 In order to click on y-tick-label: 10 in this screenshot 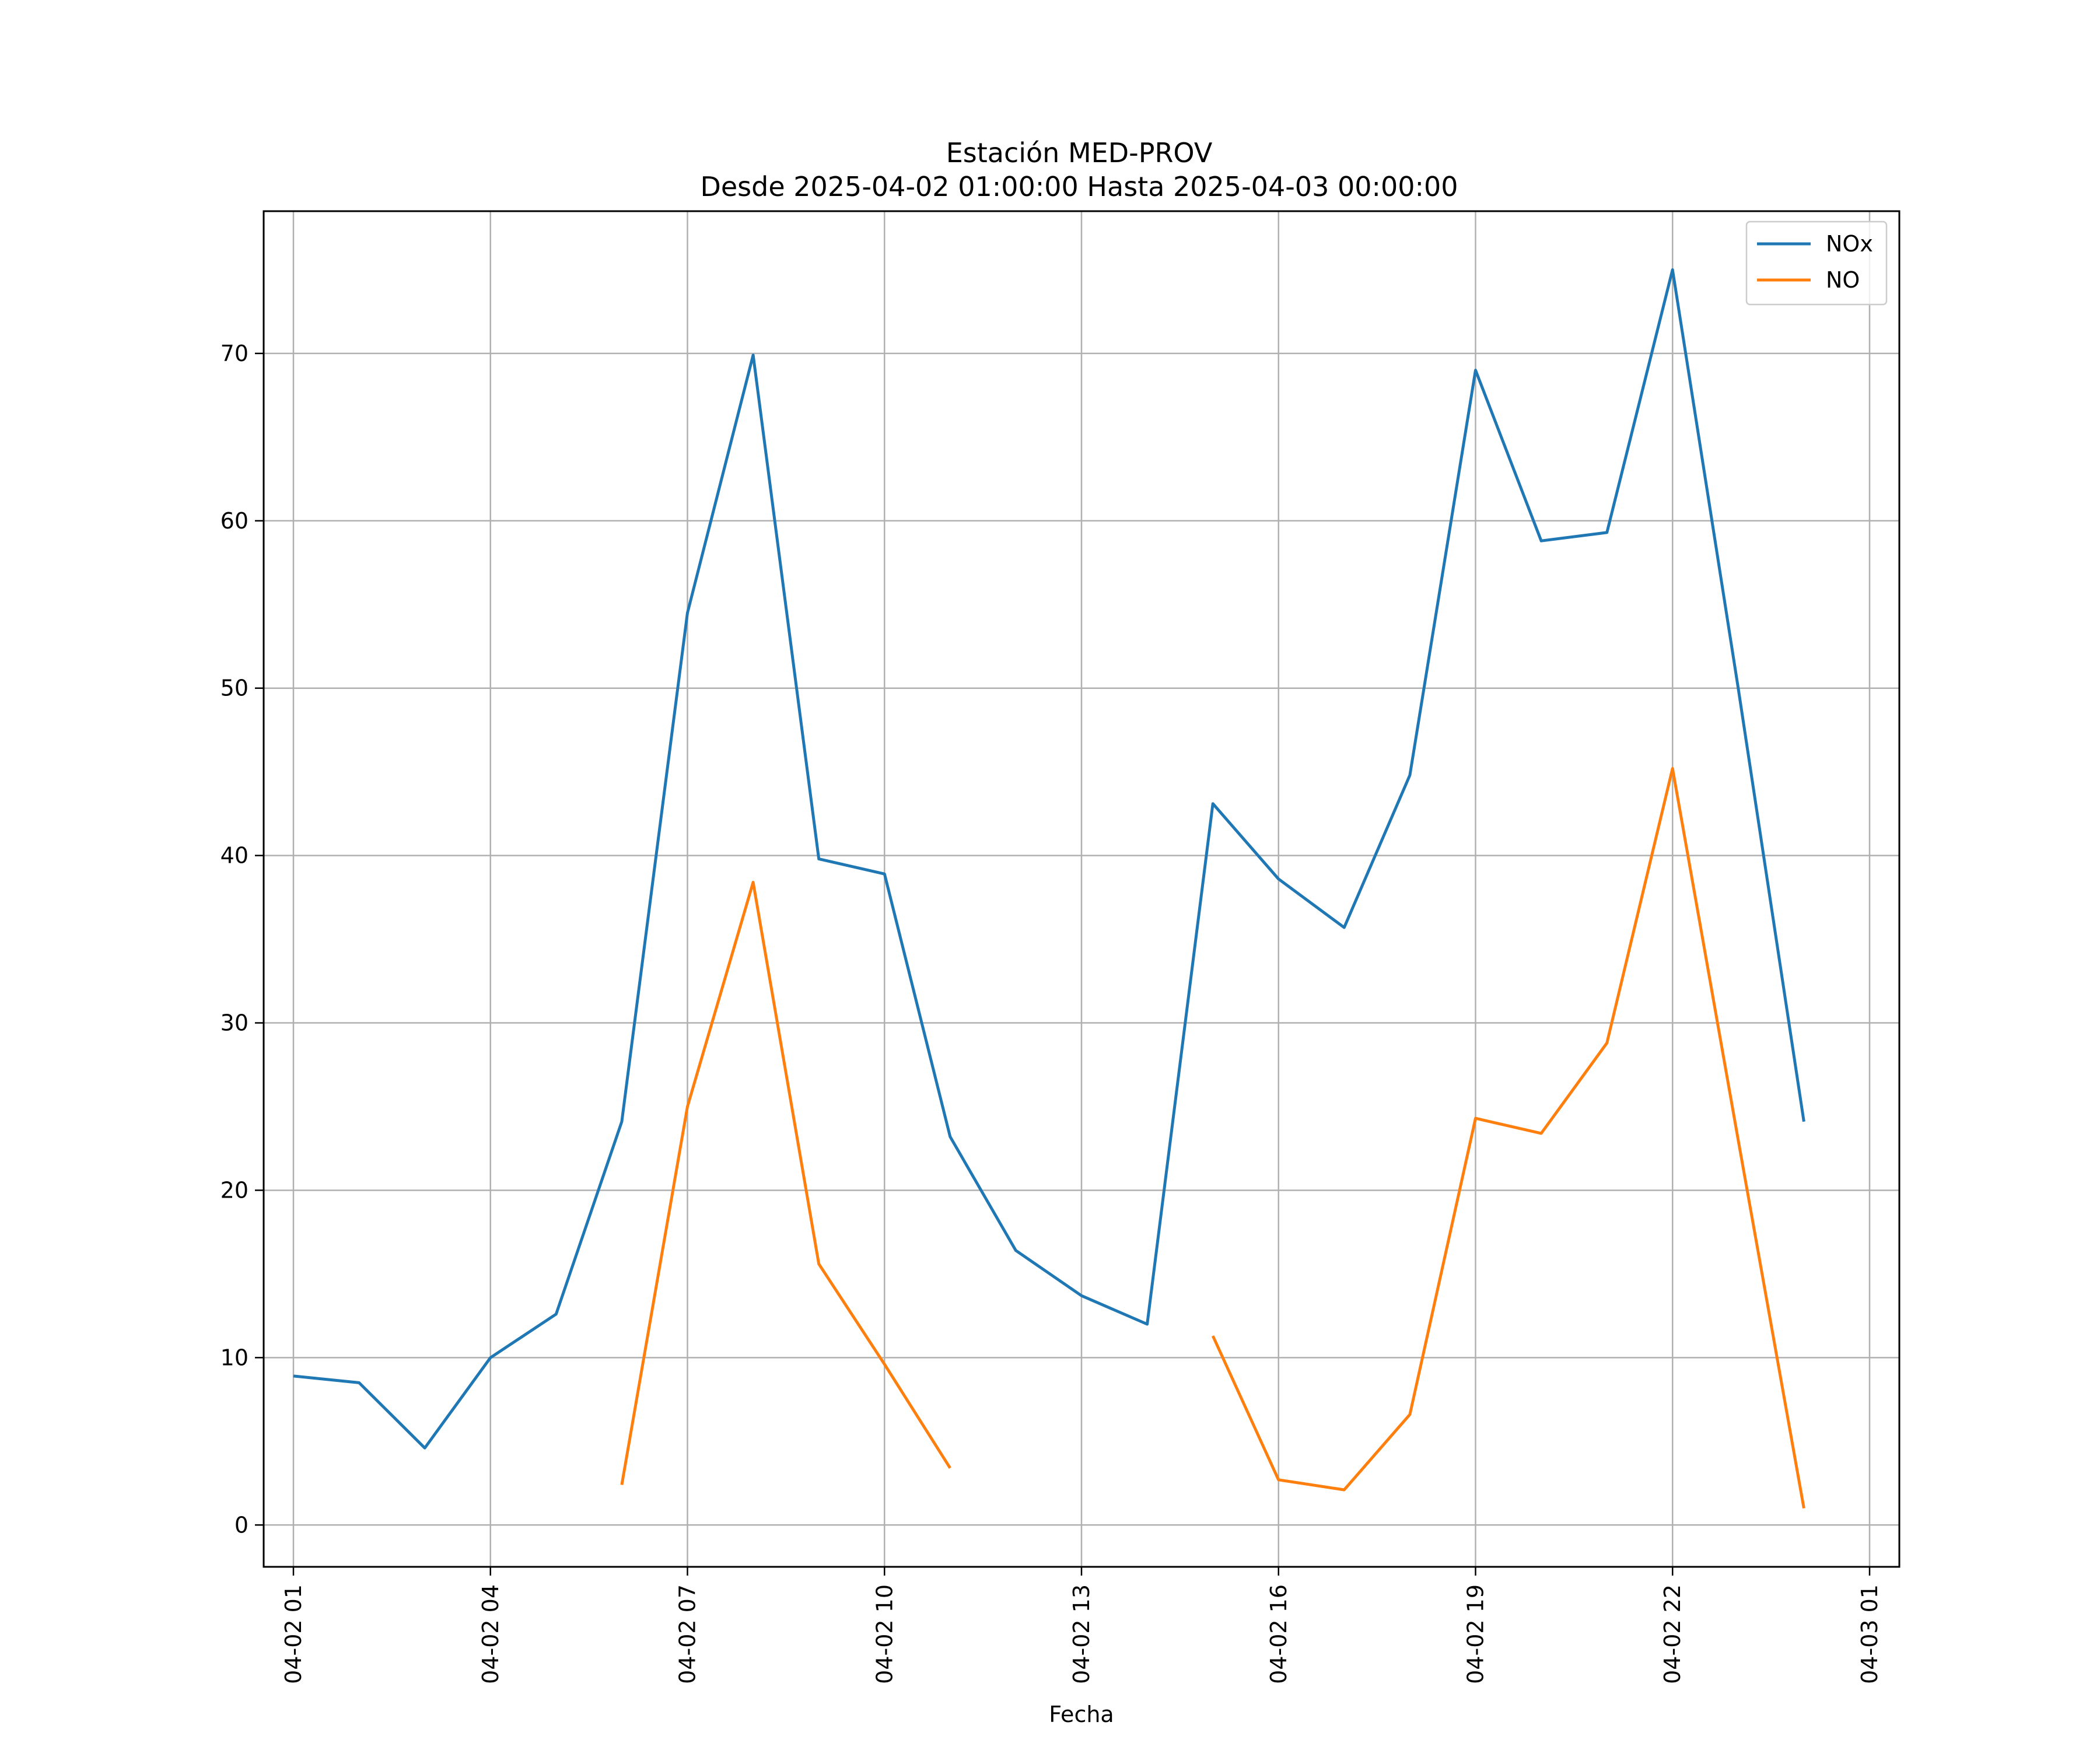, I will do `click(235, 1357)`.